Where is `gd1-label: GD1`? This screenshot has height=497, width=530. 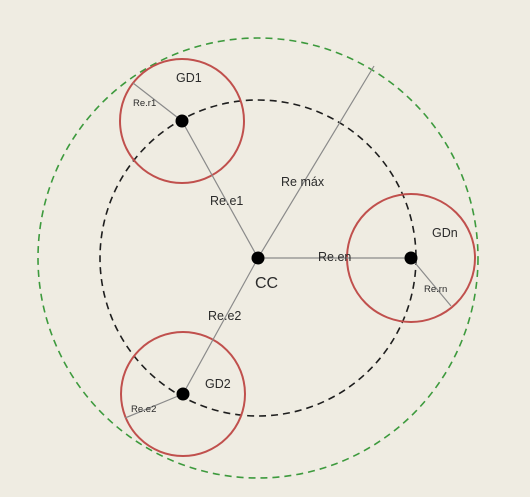
gd1-label: GD1 is located at coordinates (189, 78).